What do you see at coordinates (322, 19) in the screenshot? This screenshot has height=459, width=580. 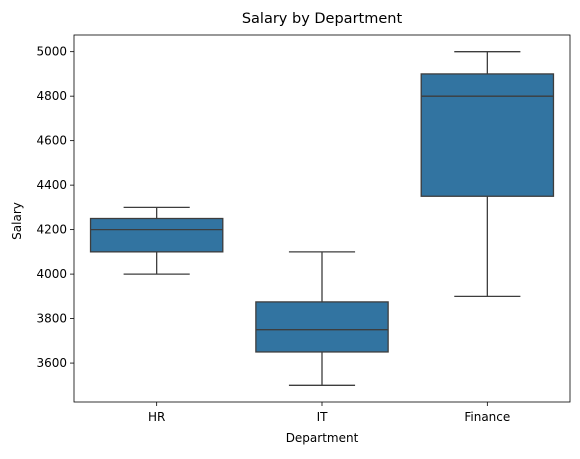 I see `chart-title: Salary by Department` at bounding box center [322, 19].